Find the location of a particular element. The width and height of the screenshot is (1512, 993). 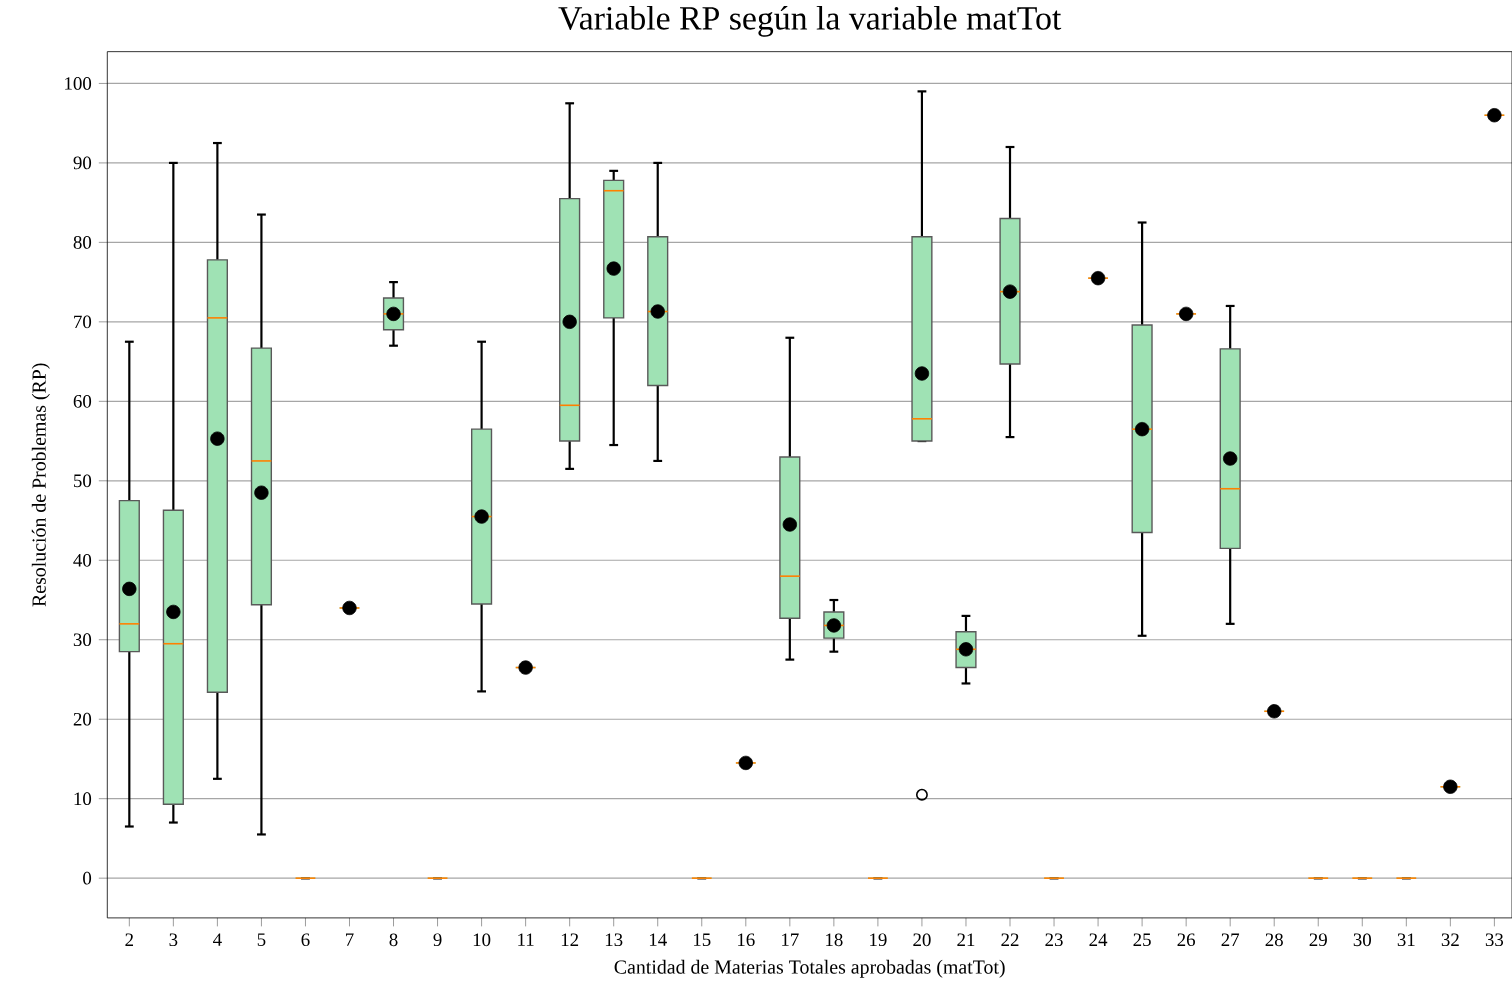

x-tick-label: 4 is located at coordinates (217, 939).